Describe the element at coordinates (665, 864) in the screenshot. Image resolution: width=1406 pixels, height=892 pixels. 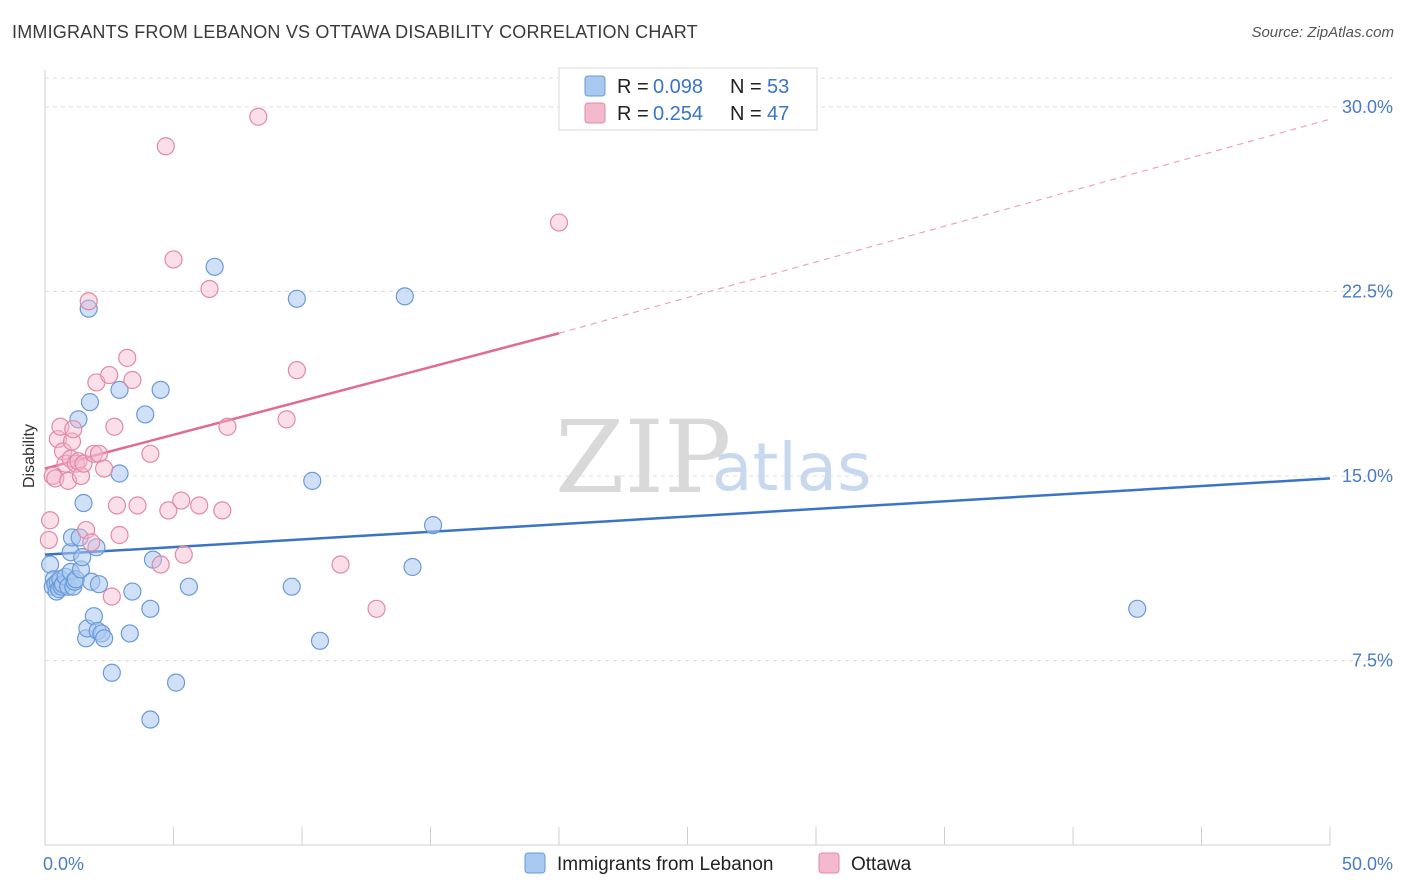
I see `series-label-lebanon: Immigrants from Lebanon` at that location.